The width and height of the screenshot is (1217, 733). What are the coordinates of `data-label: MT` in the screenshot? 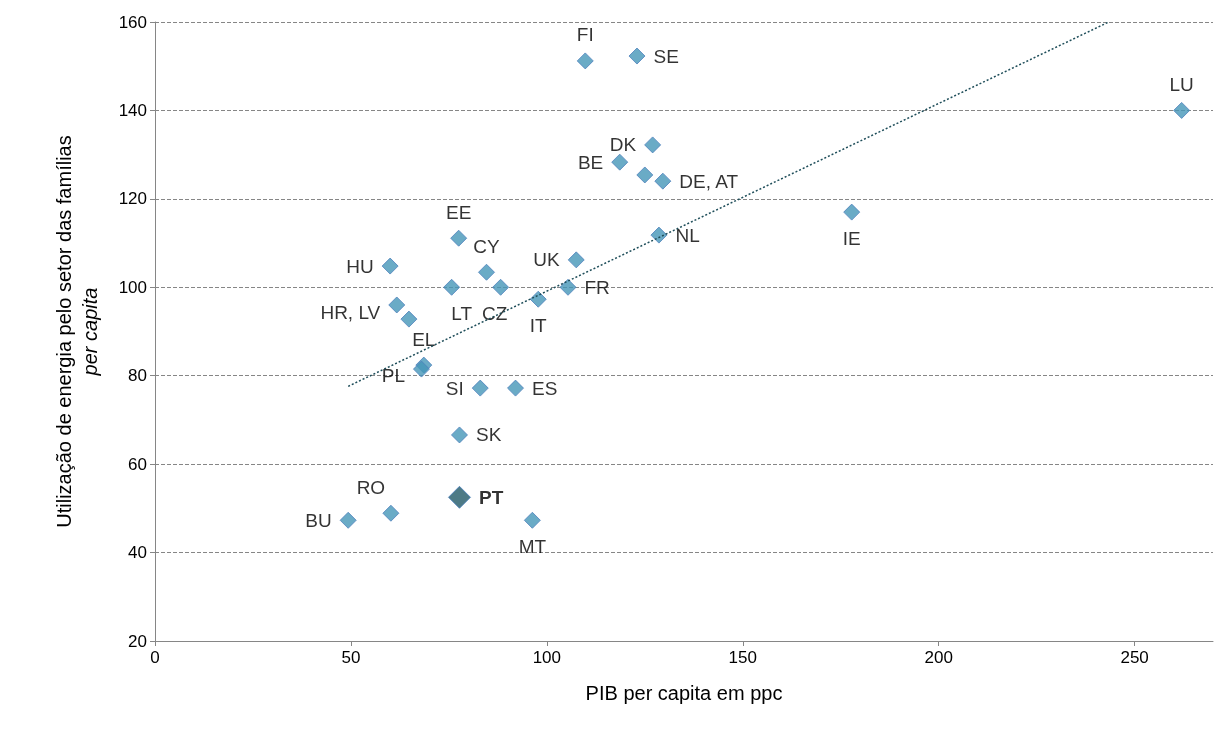 It's located at (532, 546).